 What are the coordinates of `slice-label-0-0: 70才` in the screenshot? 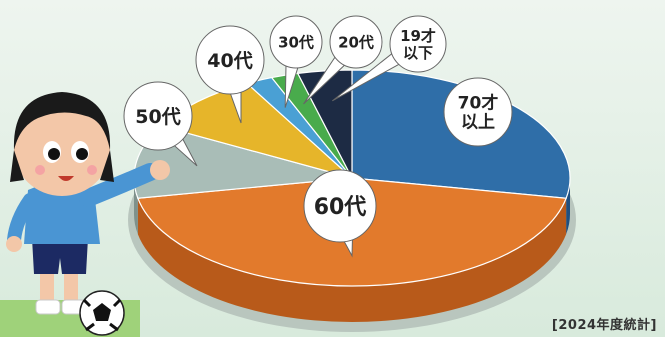 It's located at (478, 103).